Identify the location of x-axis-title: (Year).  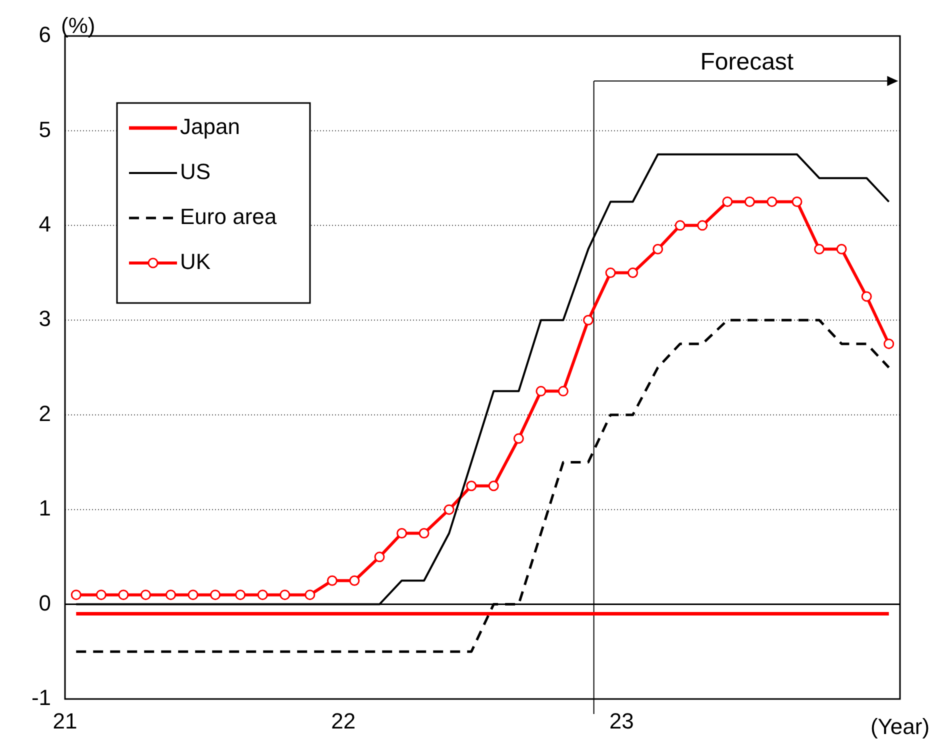
(900, 727).